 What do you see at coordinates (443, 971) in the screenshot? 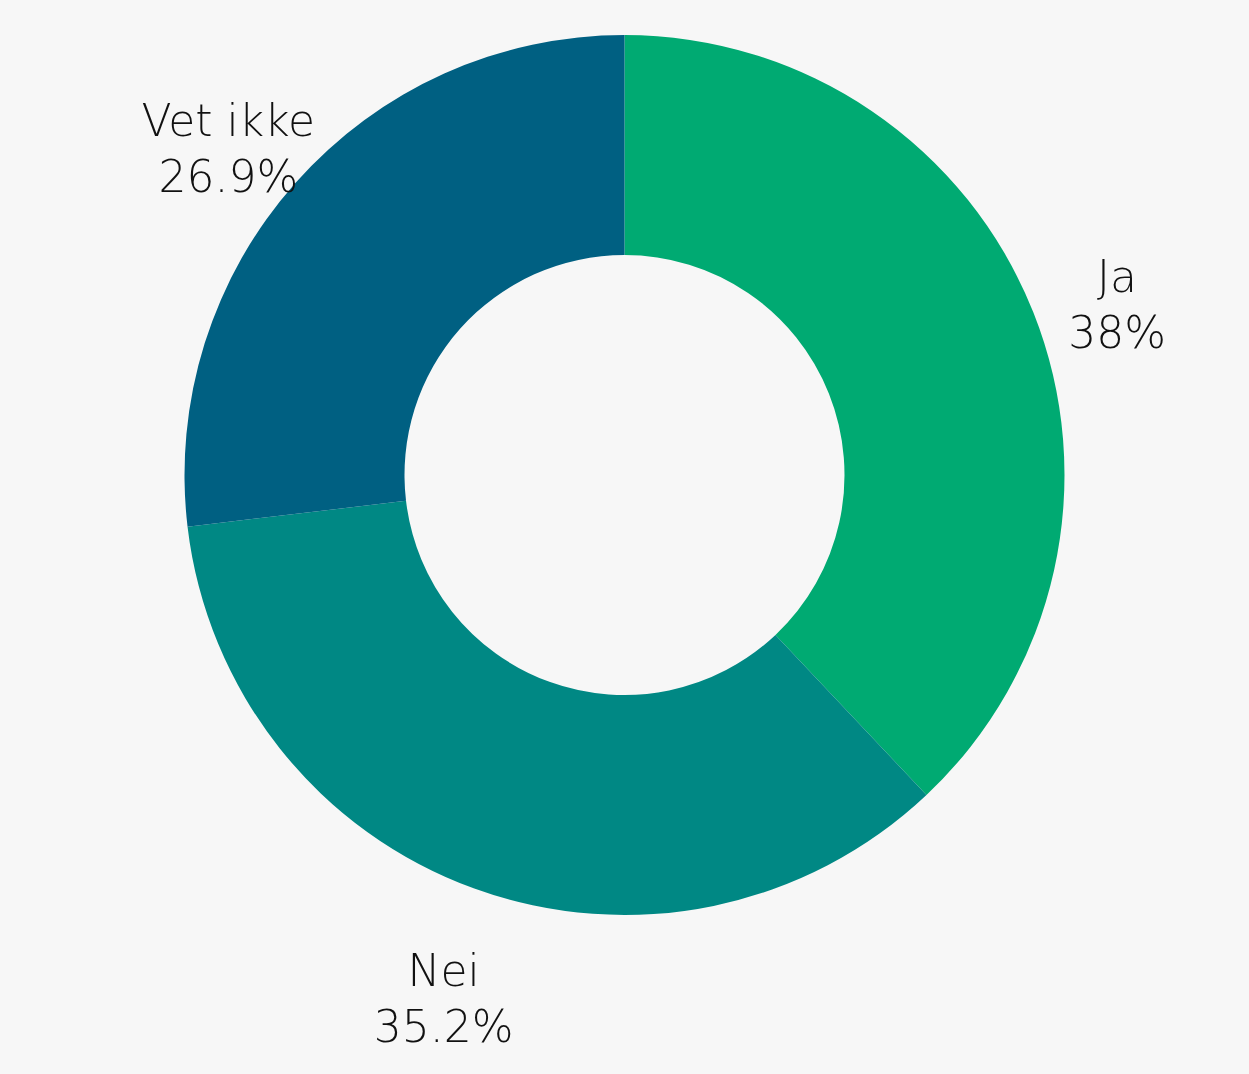
I see `slice-label: Nei` at bounding box center [443, 971].